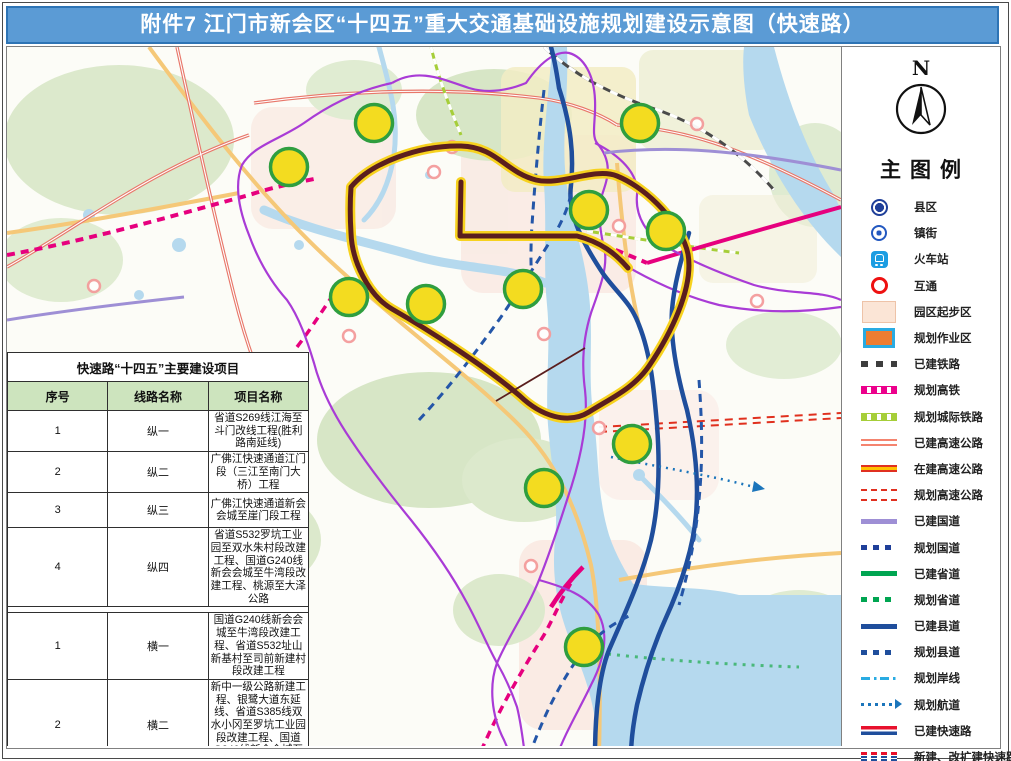  Describe the element at coordinates (258, 431) in the screenshot. I see `table-cell: 省道S269线江海至斗门改线工程(胜利路南延线)` at that location.